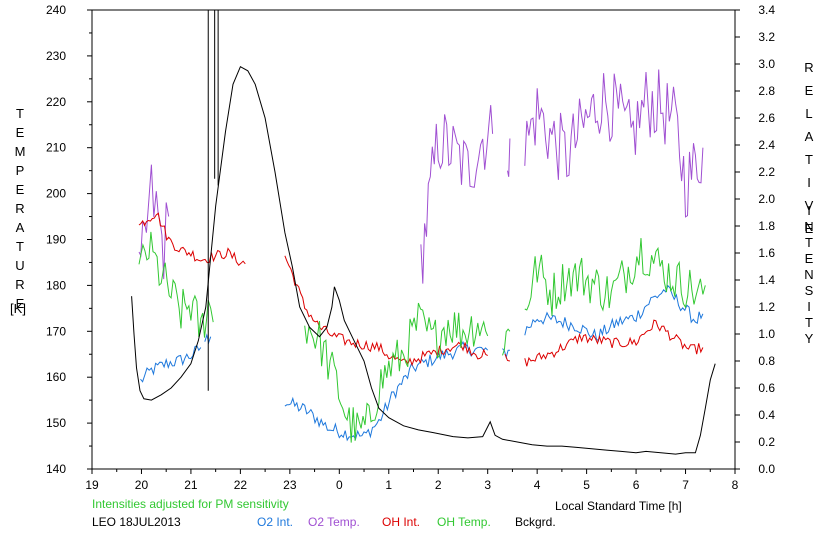 The image size is (828, 535). What do you see at coordinates (20, 151) in the screenshot?
I see `axis-title-letter: M` at bounding box center [20, 151].